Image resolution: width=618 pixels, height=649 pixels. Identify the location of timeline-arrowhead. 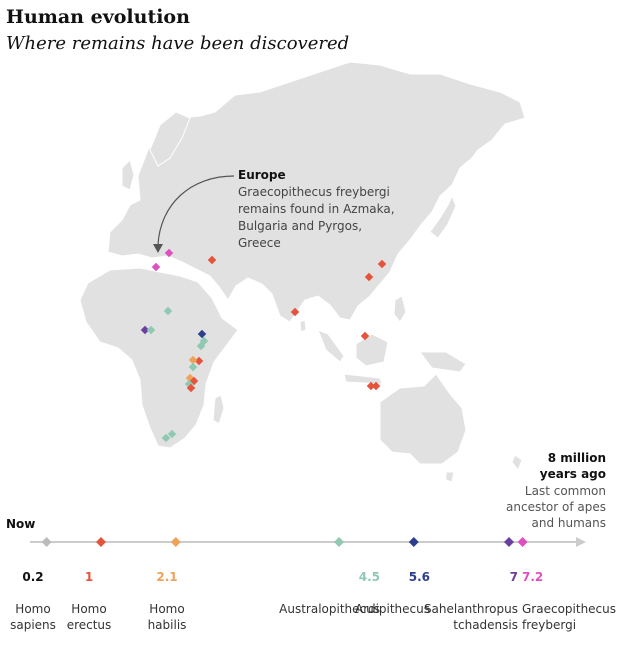
(581, 542).